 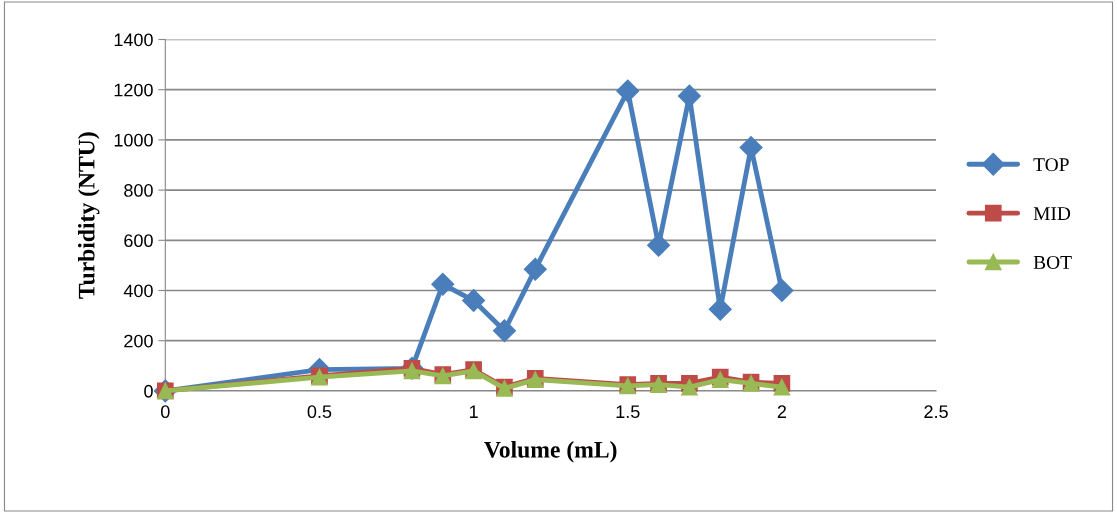 What do you see at coordinates (936, 412) in the screenshot?
I see `x-tick-label: 2.5` at bounding box center [936, 412].